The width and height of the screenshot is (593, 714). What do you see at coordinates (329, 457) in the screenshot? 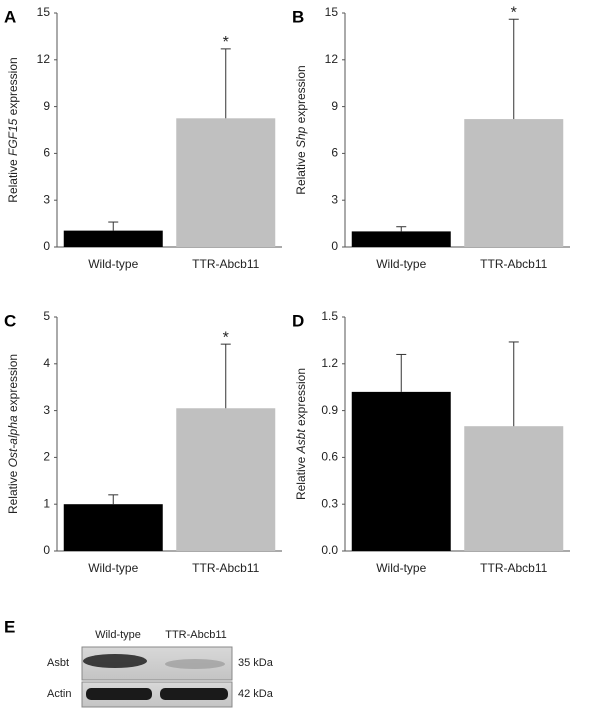
I see `y-tick-label: 0.6` at bounding box center [329, 457].